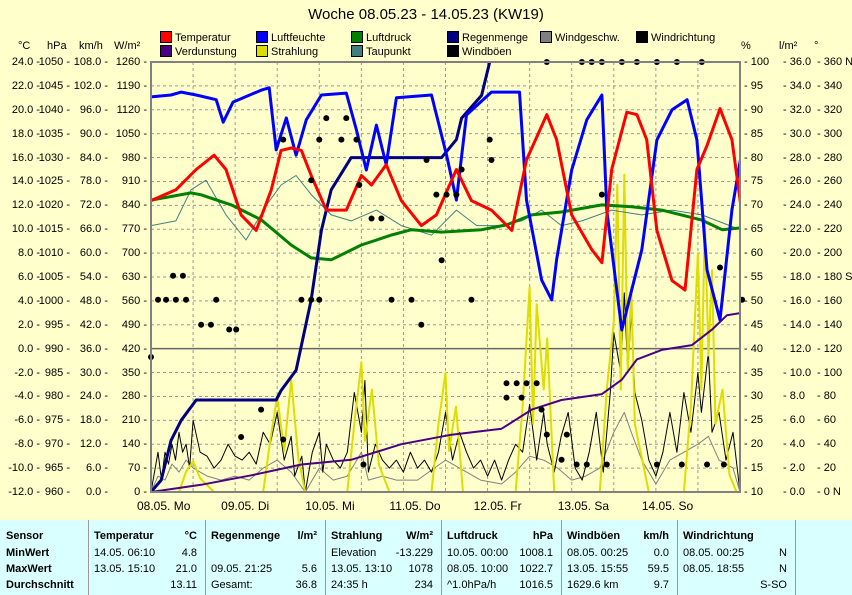 Image resolution: width=852 pixels, height=595 pixels. What do you see at coordinates (753, 277) in the screenshot?
I see `axis-tick-percent: - 55` at bounding box center [753, 277].